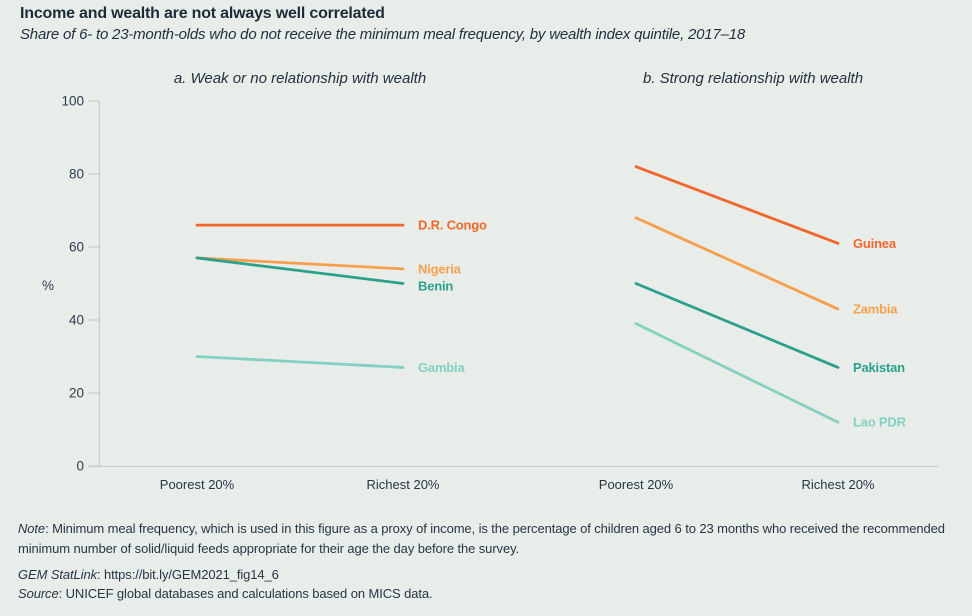 This screenshot has width=972, height=616. I want to click on series-label-benin: Benin, so click(435, 285).